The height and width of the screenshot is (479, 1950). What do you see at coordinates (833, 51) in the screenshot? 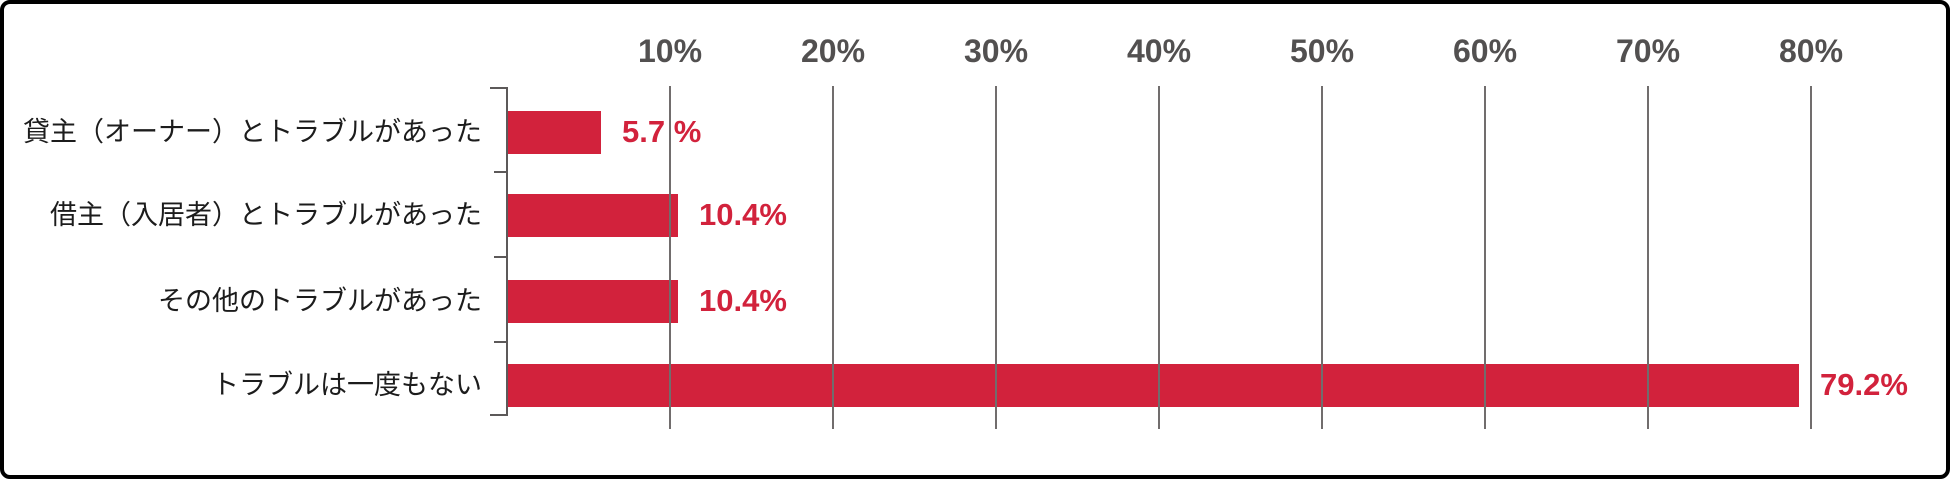
I see `x-tick-label: 20%` at bounding box center [833, 51].